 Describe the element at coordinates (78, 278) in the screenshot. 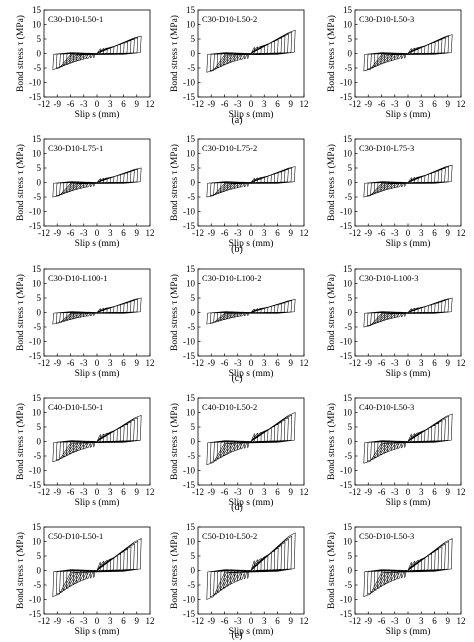

I see `panel-title: C30-D10-L100-1` at that location.